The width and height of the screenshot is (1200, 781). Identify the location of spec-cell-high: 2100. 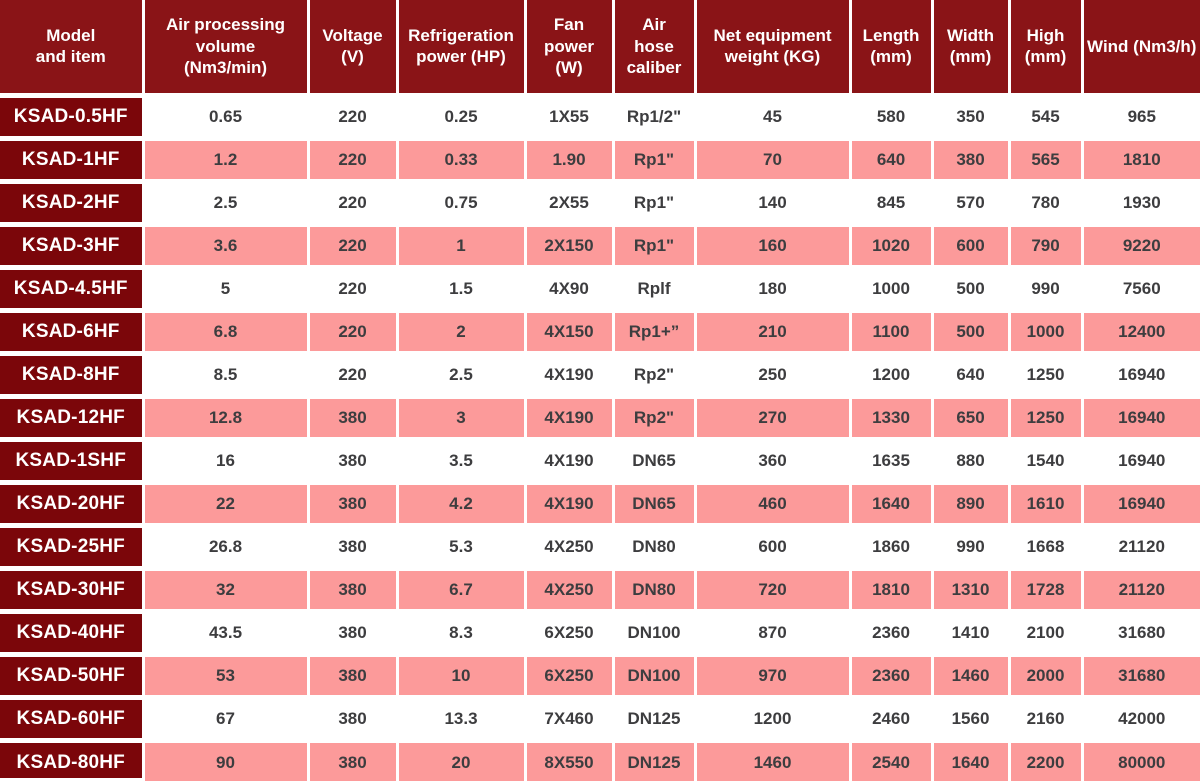
(1045, 632).